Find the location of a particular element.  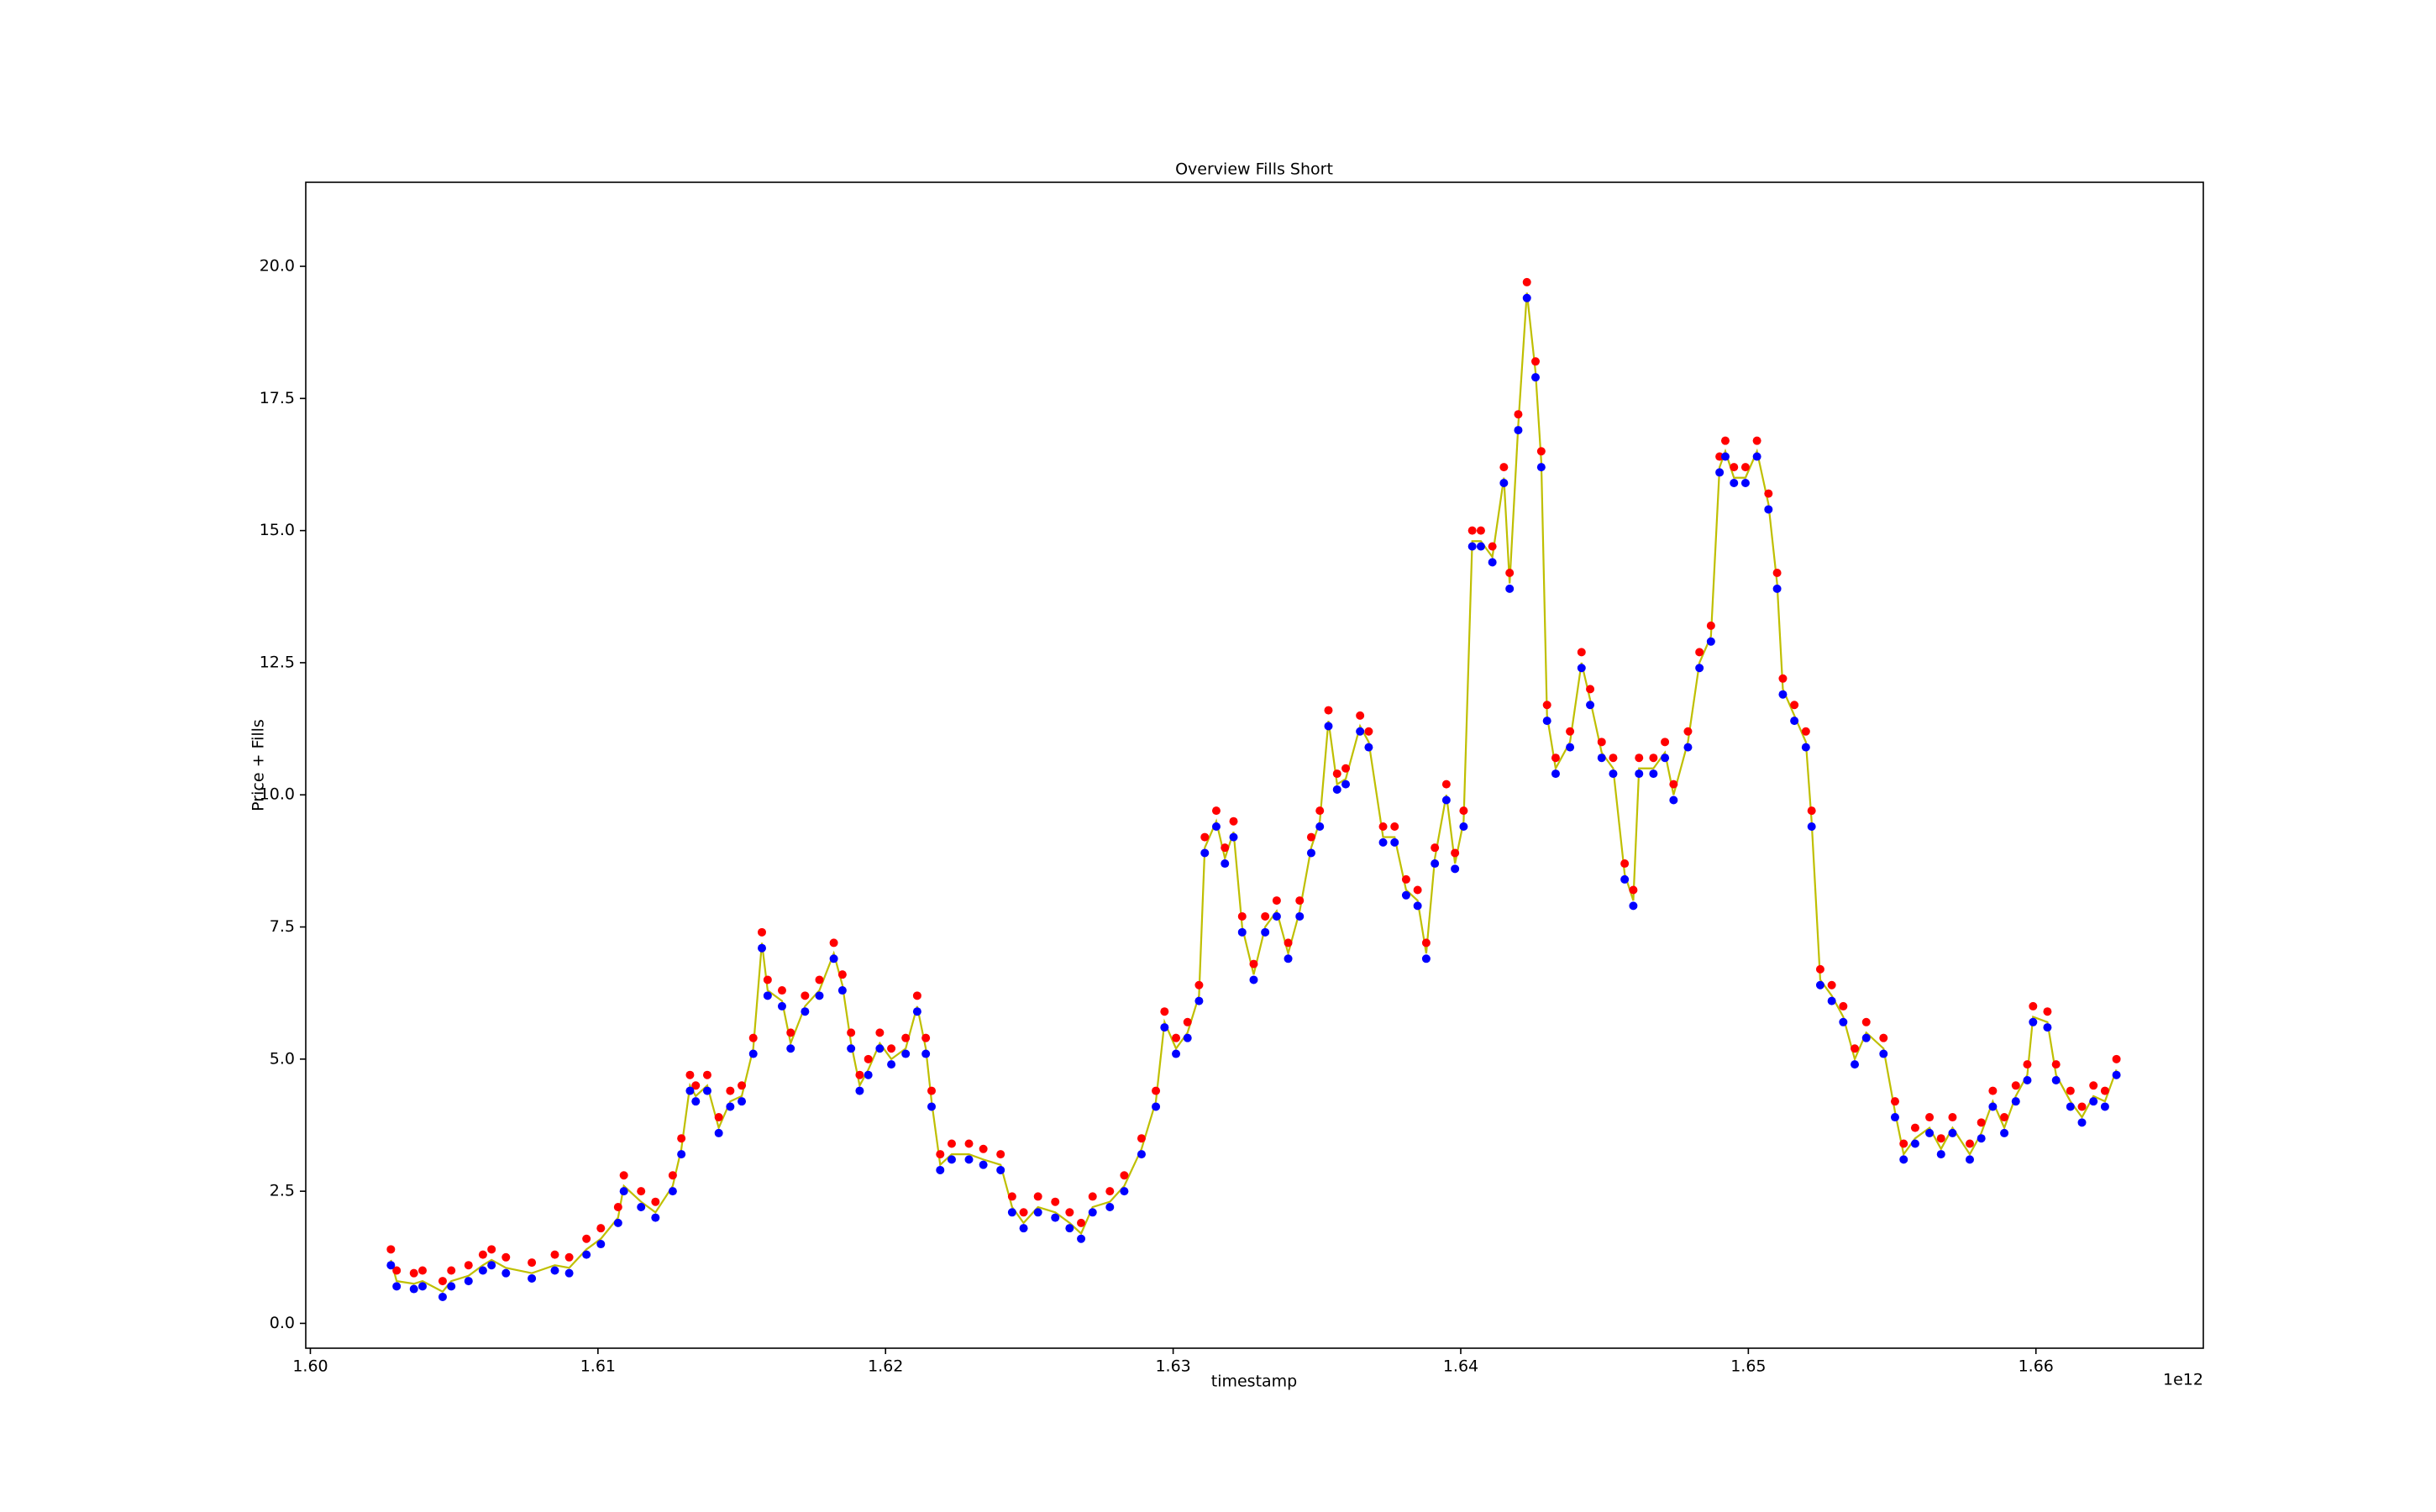

y-tick-label: 10.0 is located at coordinates (277, 794).